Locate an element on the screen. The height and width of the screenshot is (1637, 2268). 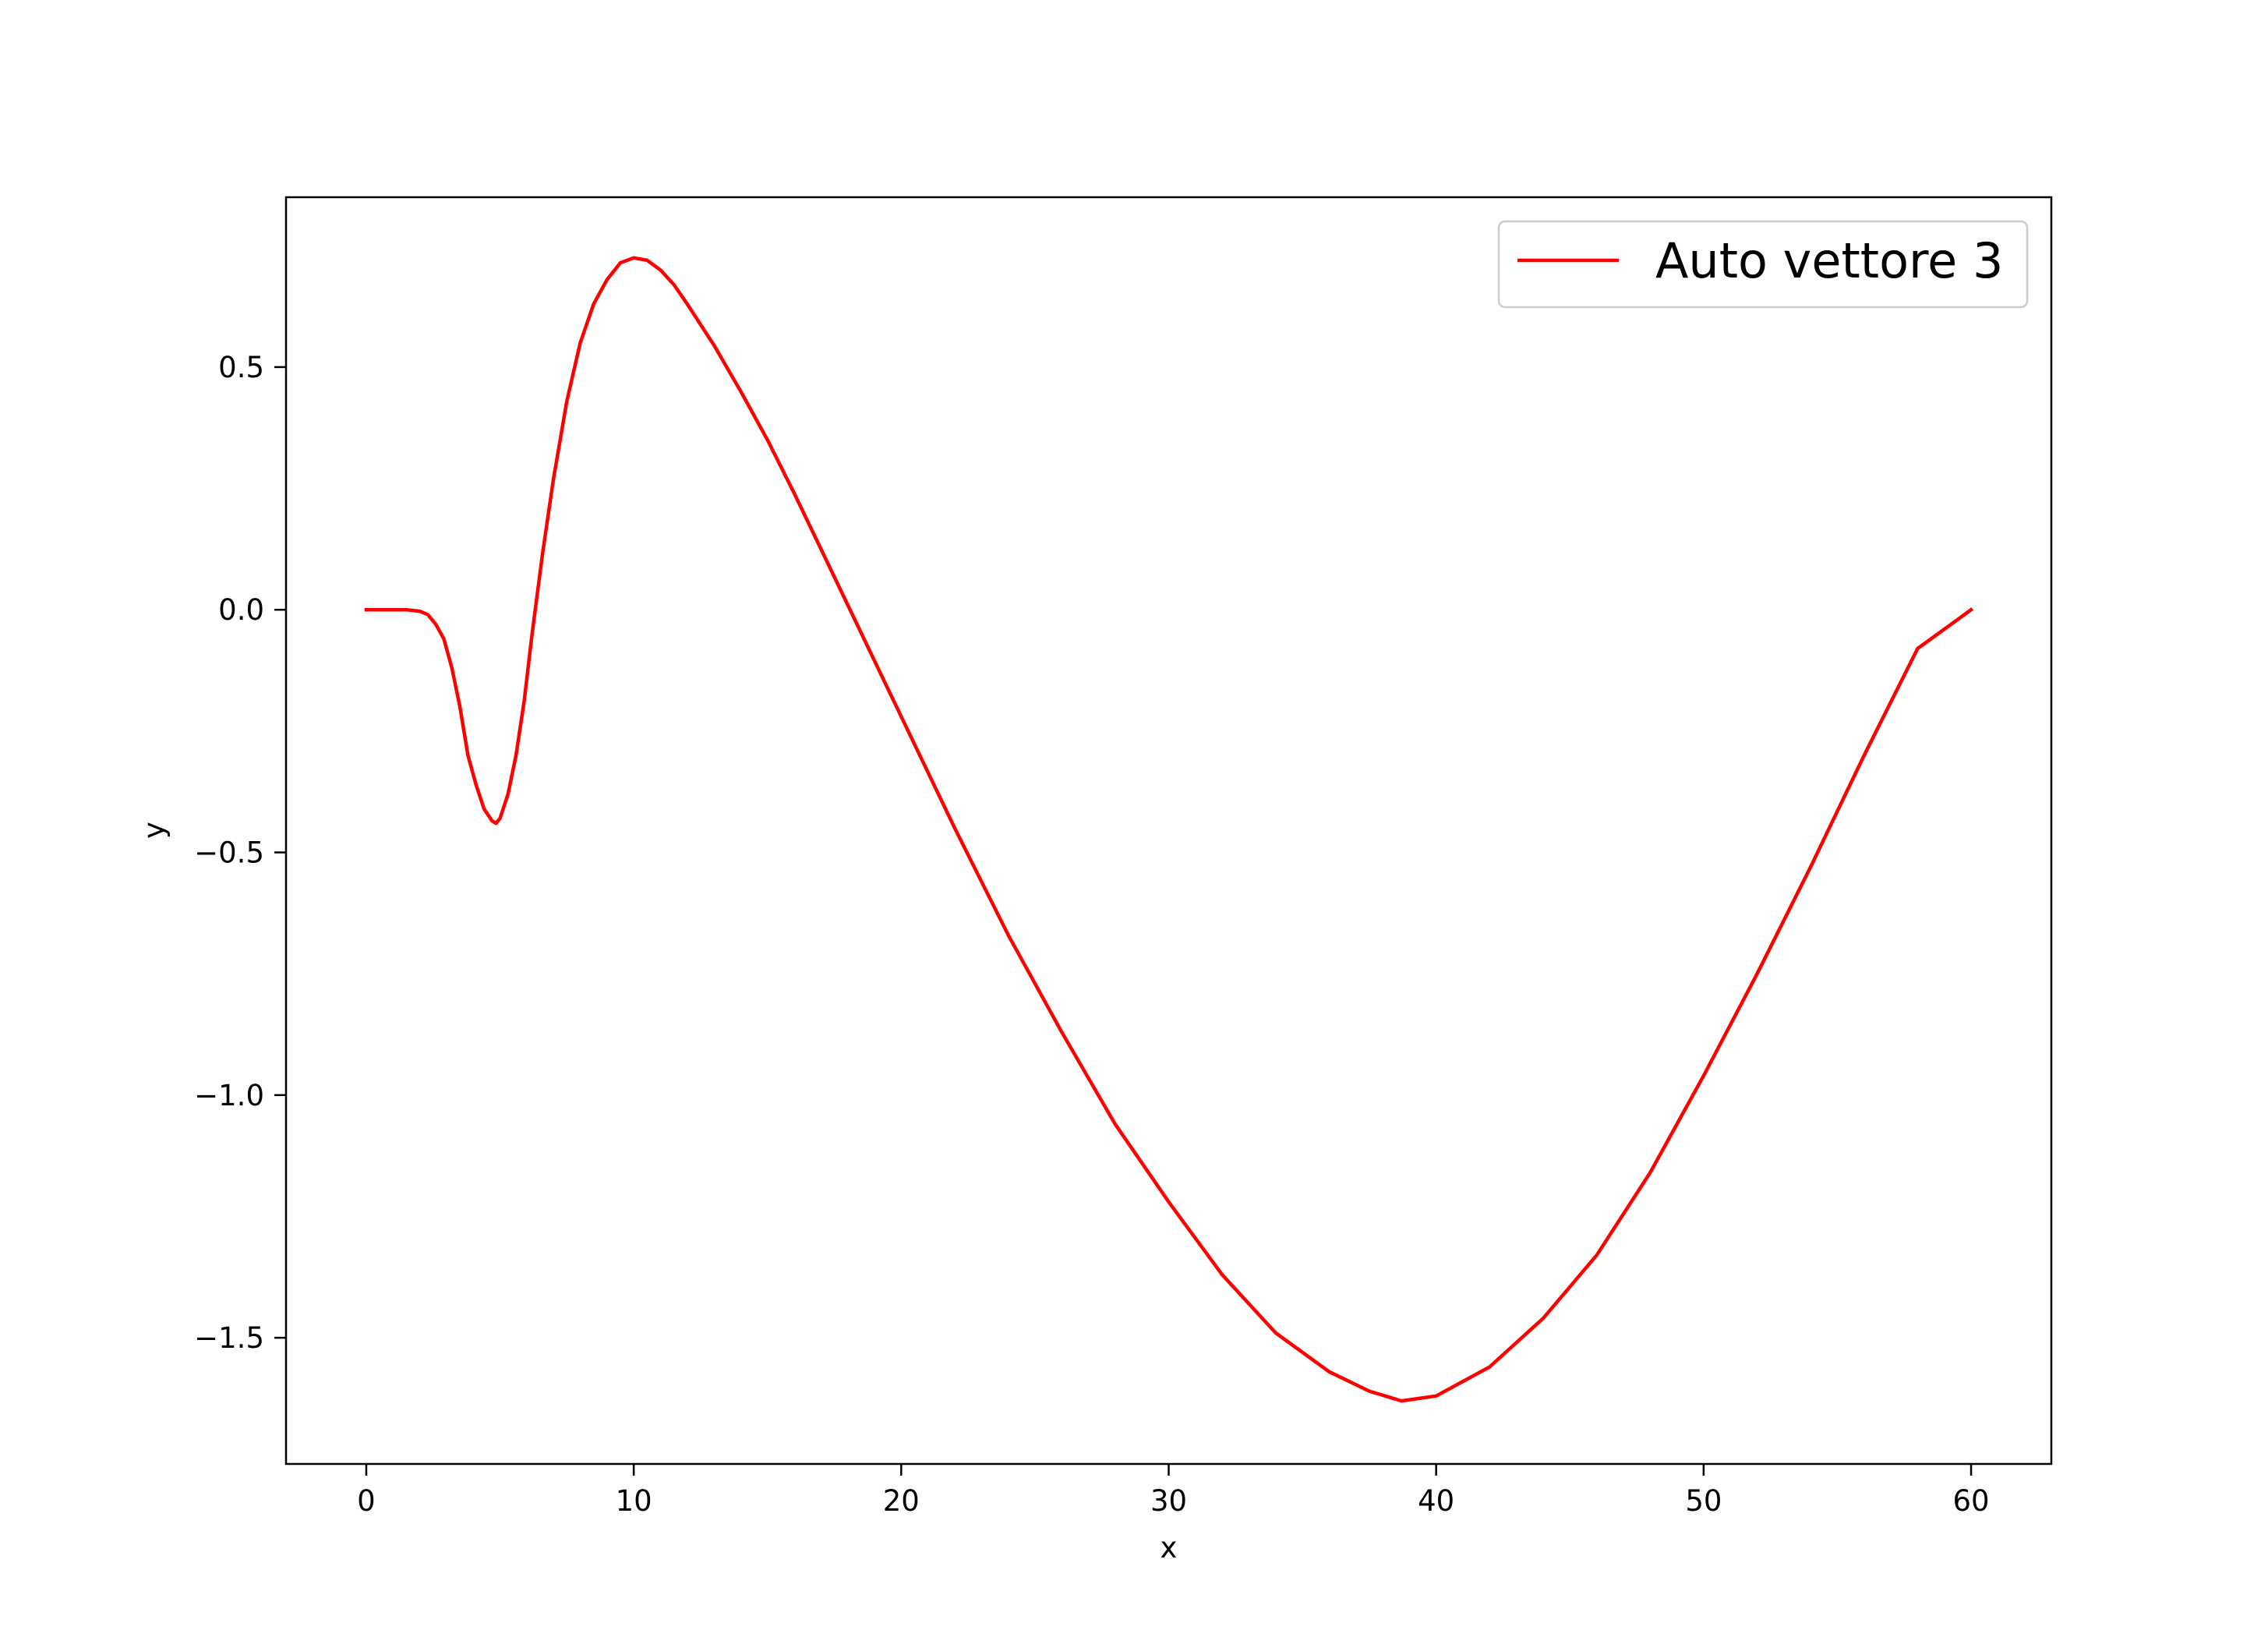
y-tick-label: 0.5 is located at coordinates (241, 367).